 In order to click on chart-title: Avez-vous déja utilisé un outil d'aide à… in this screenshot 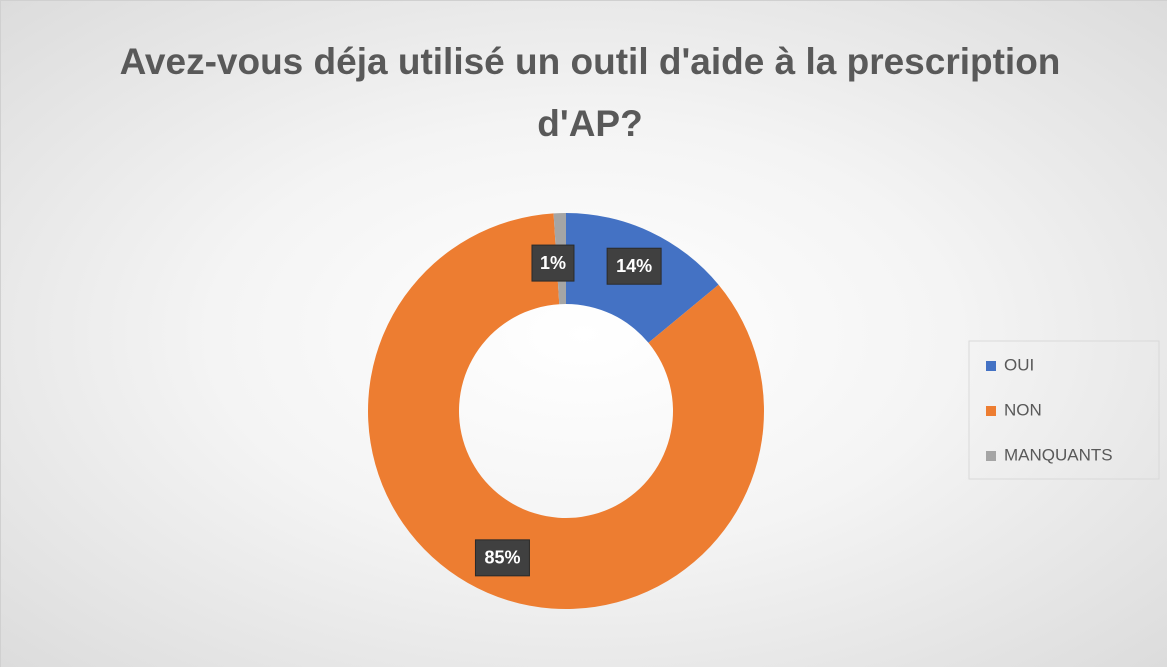, I will do `click(590, 92)`.